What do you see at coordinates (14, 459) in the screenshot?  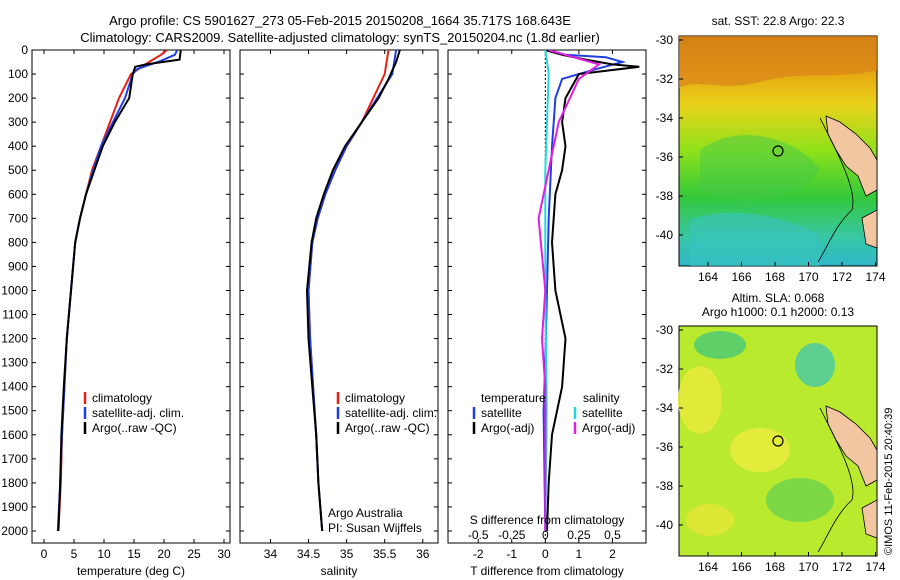 I see `y-tick-label: 1700` at bounding box center [14, 459].